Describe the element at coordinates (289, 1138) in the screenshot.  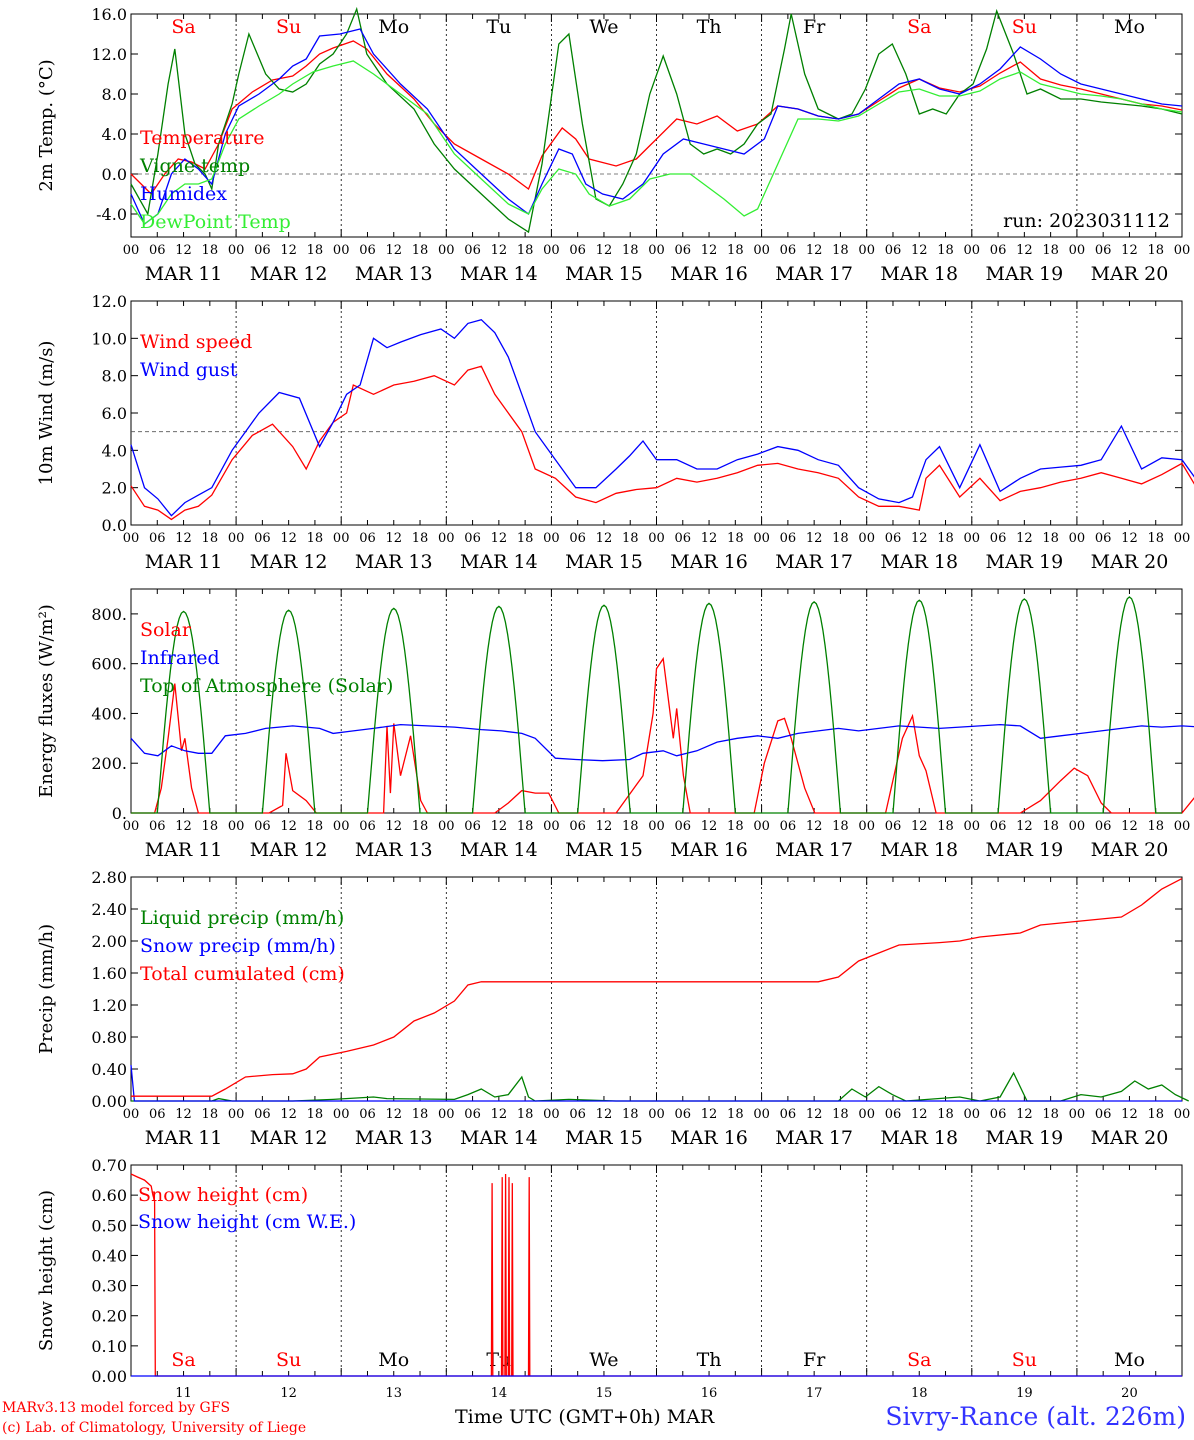
I see `x-date-label: MAR 12` at that location.